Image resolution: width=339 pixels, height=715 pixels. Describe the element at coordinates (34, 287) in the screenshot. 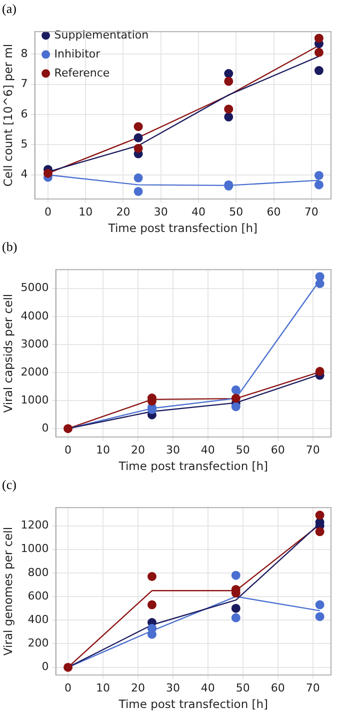

I see `y-tick-label: 5000` at that location.